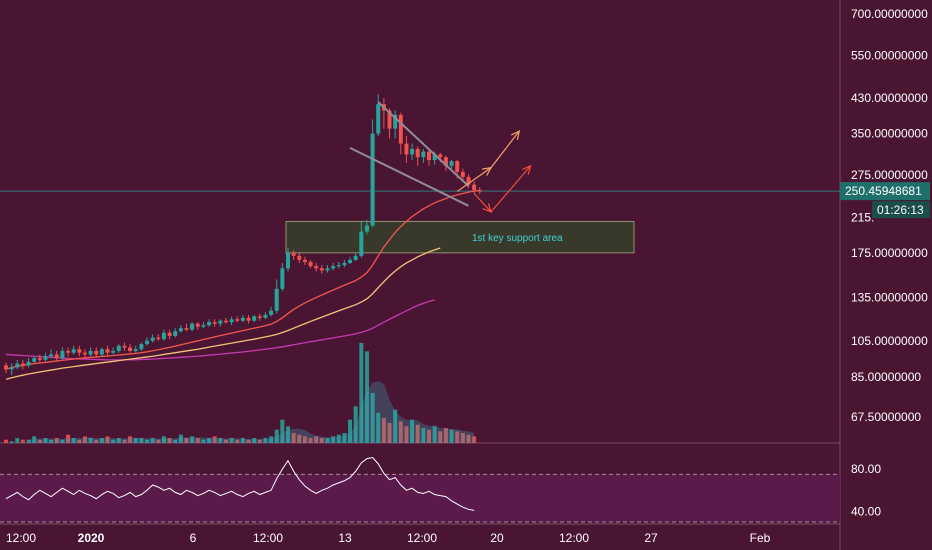 Image resolution: width=932 pixels, height=550 pixels. I want to click on time-tick-label: 2020, so click(91, 538).